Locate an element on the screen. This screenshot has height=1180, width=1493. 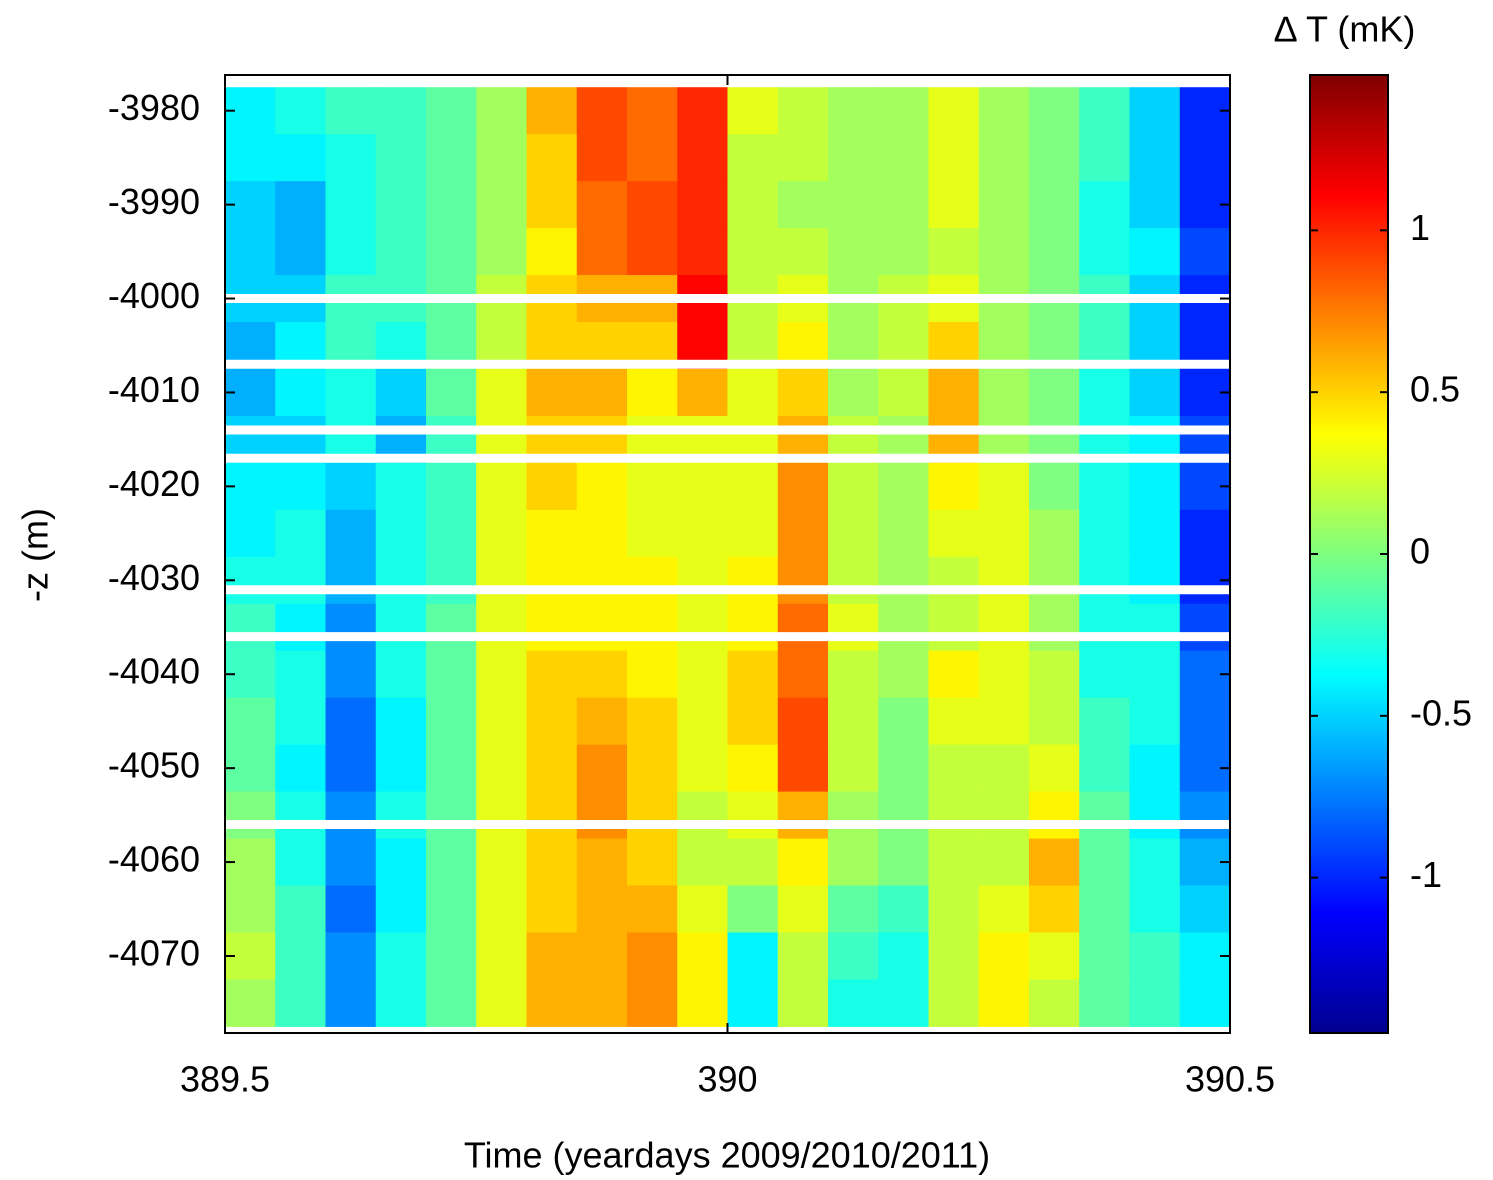
x-tick-label: 390 is located at coordinates (727, 1079).